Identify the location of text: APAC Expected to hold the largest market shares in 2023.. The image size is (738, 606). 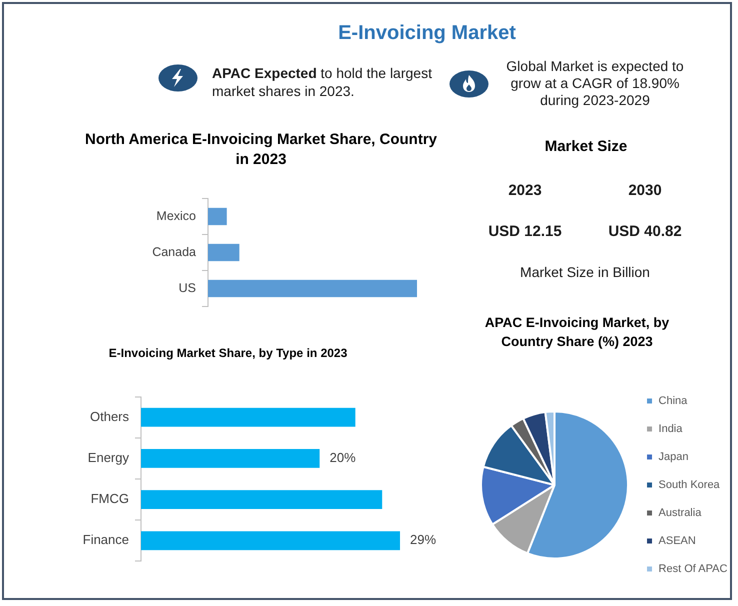
(322, 82).